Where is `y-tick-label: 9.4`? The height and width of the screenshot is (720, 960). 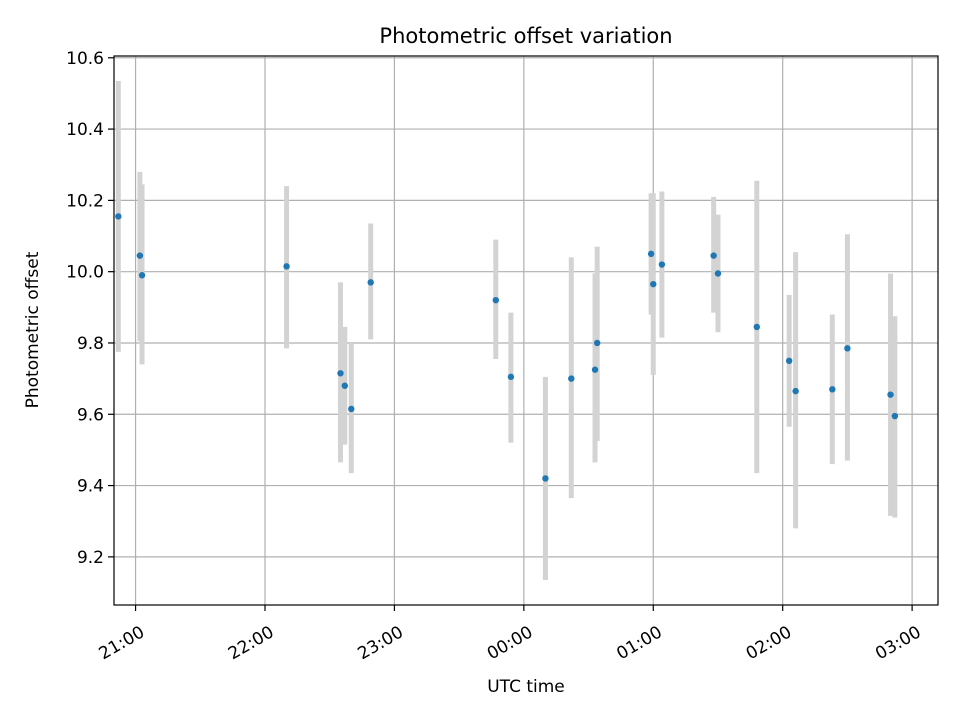
y-tick-label: 9.4 is located at coordinates (90, 487).